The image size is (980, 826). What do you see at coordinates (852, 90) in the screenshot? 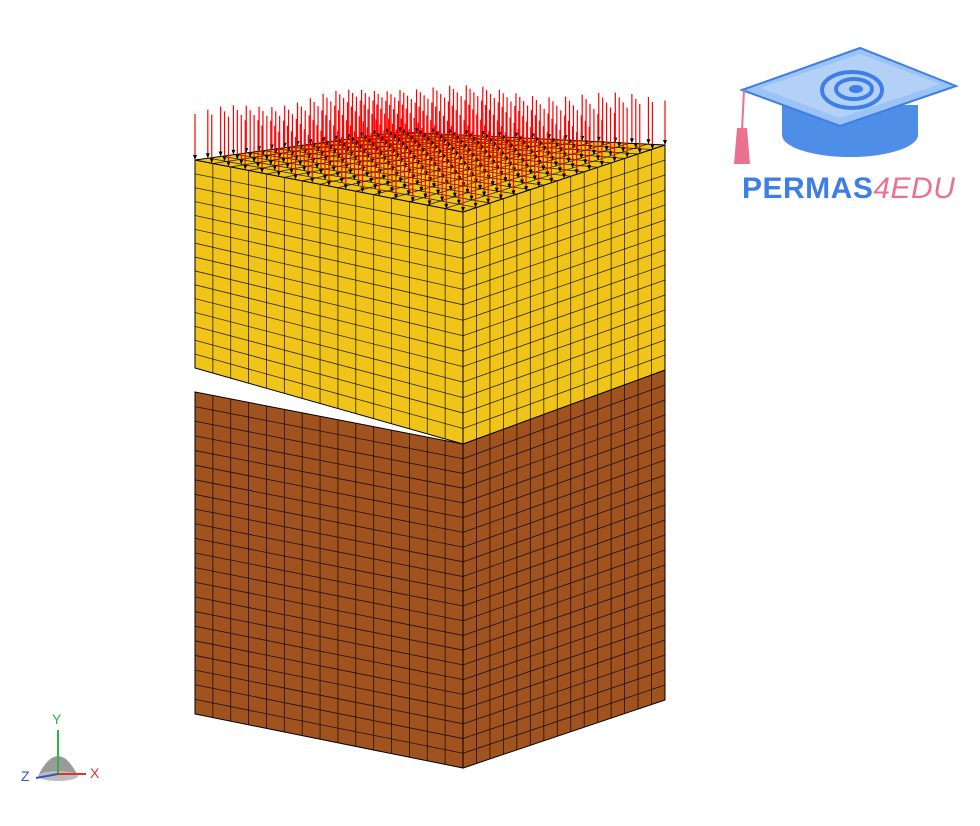
I see `swirl-icon` at bounding box center [852, 90].